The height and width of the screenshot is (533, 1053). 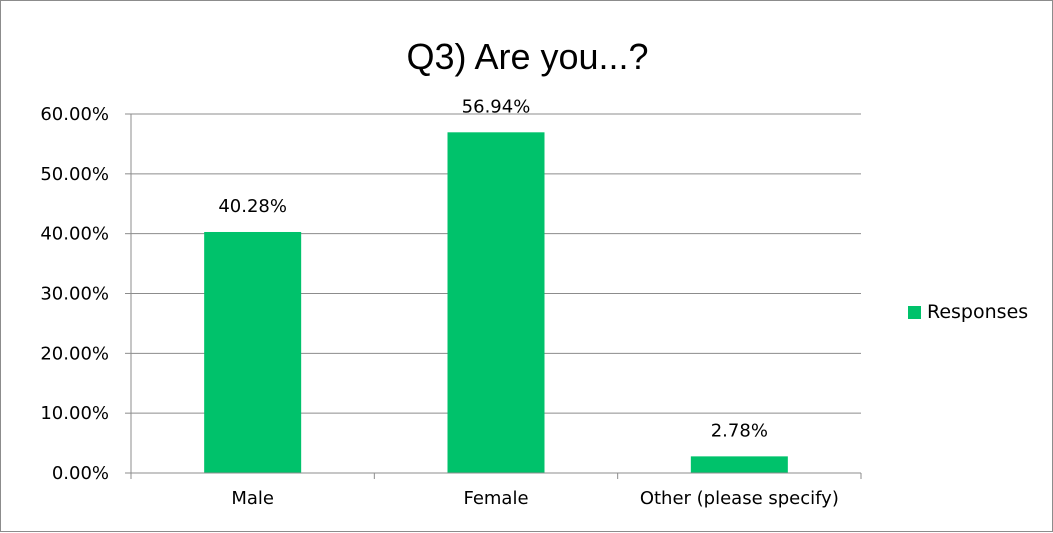 I want to click on x-tick-label: Other (please specify), so click(x=739, y=498).